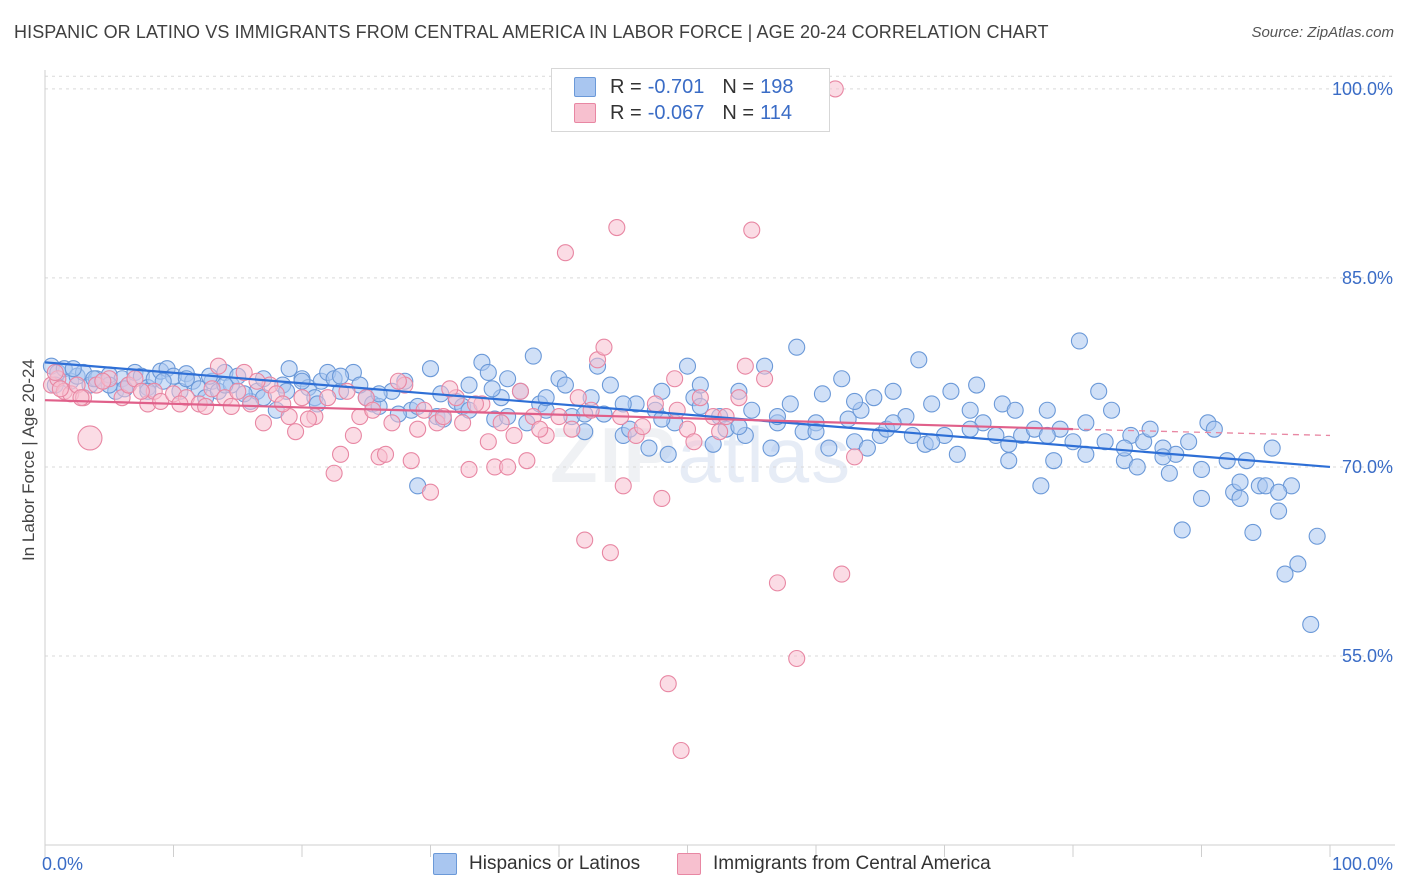 The height and width of the screenshot is (892, 1406). I want to click on source-note: Source: ZipAtlas.com, so click(1322, 32).